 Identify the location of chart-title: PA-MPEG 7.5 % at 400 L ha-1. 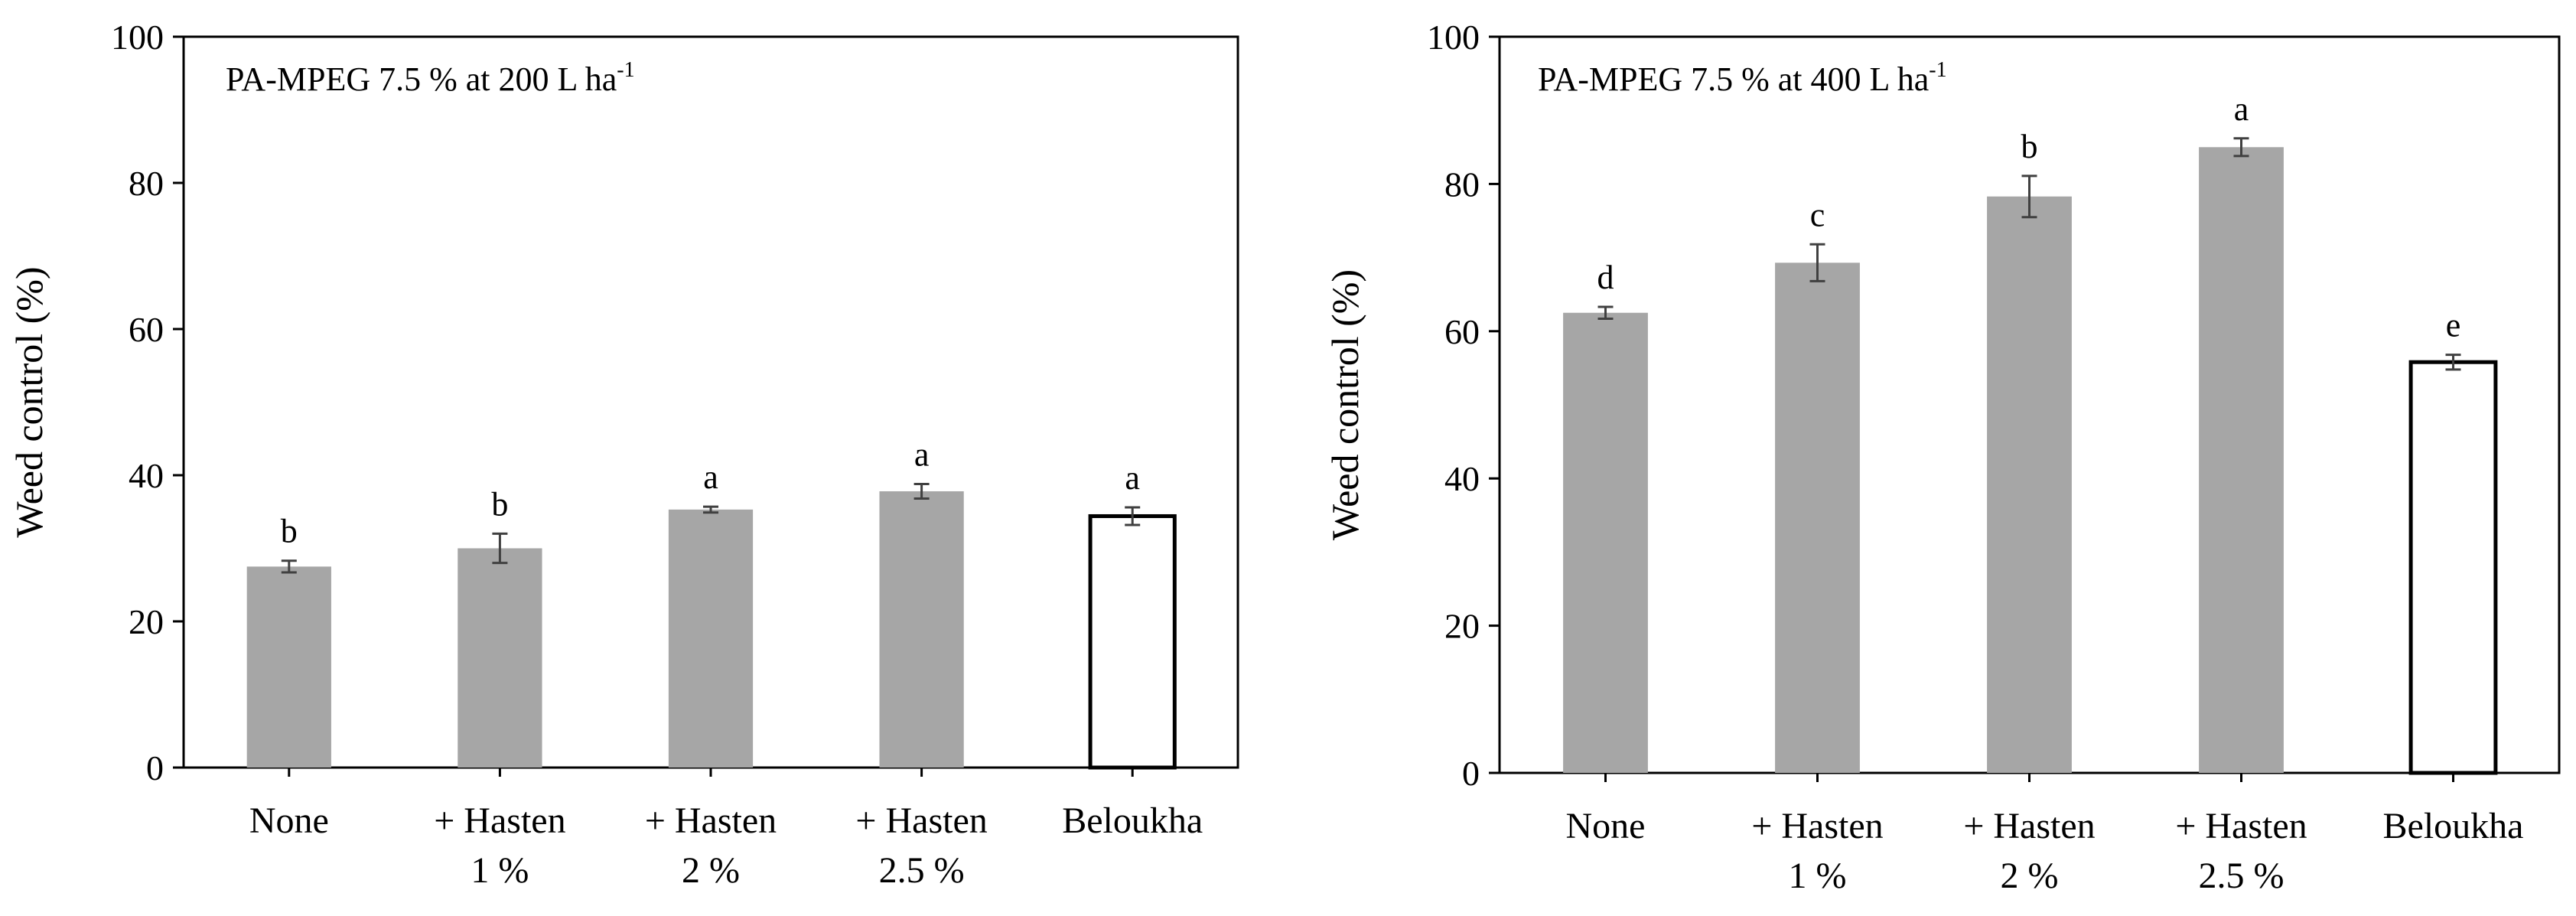
(1743, 78).